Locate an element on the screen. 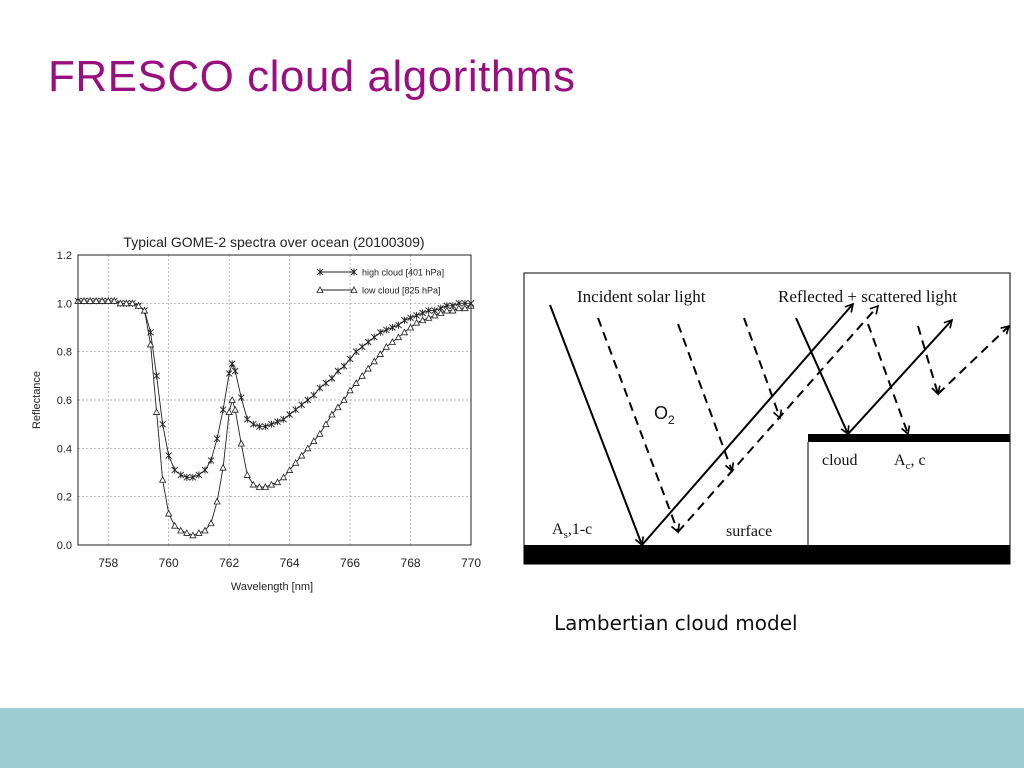 Image resolution: width=1024 pixels, height=768 pixels. y-axis-label: Reflectance is located at coordinates (37, 400).